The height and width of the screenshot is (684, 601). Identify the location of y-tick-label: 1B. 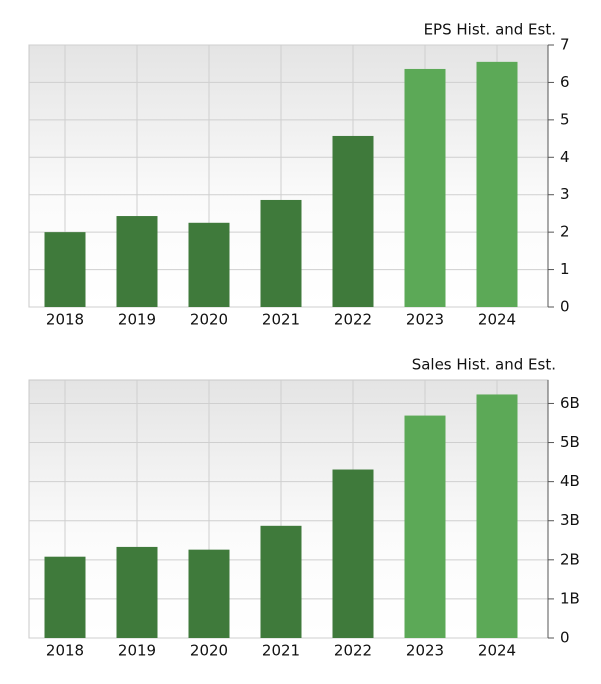
(570, 598).